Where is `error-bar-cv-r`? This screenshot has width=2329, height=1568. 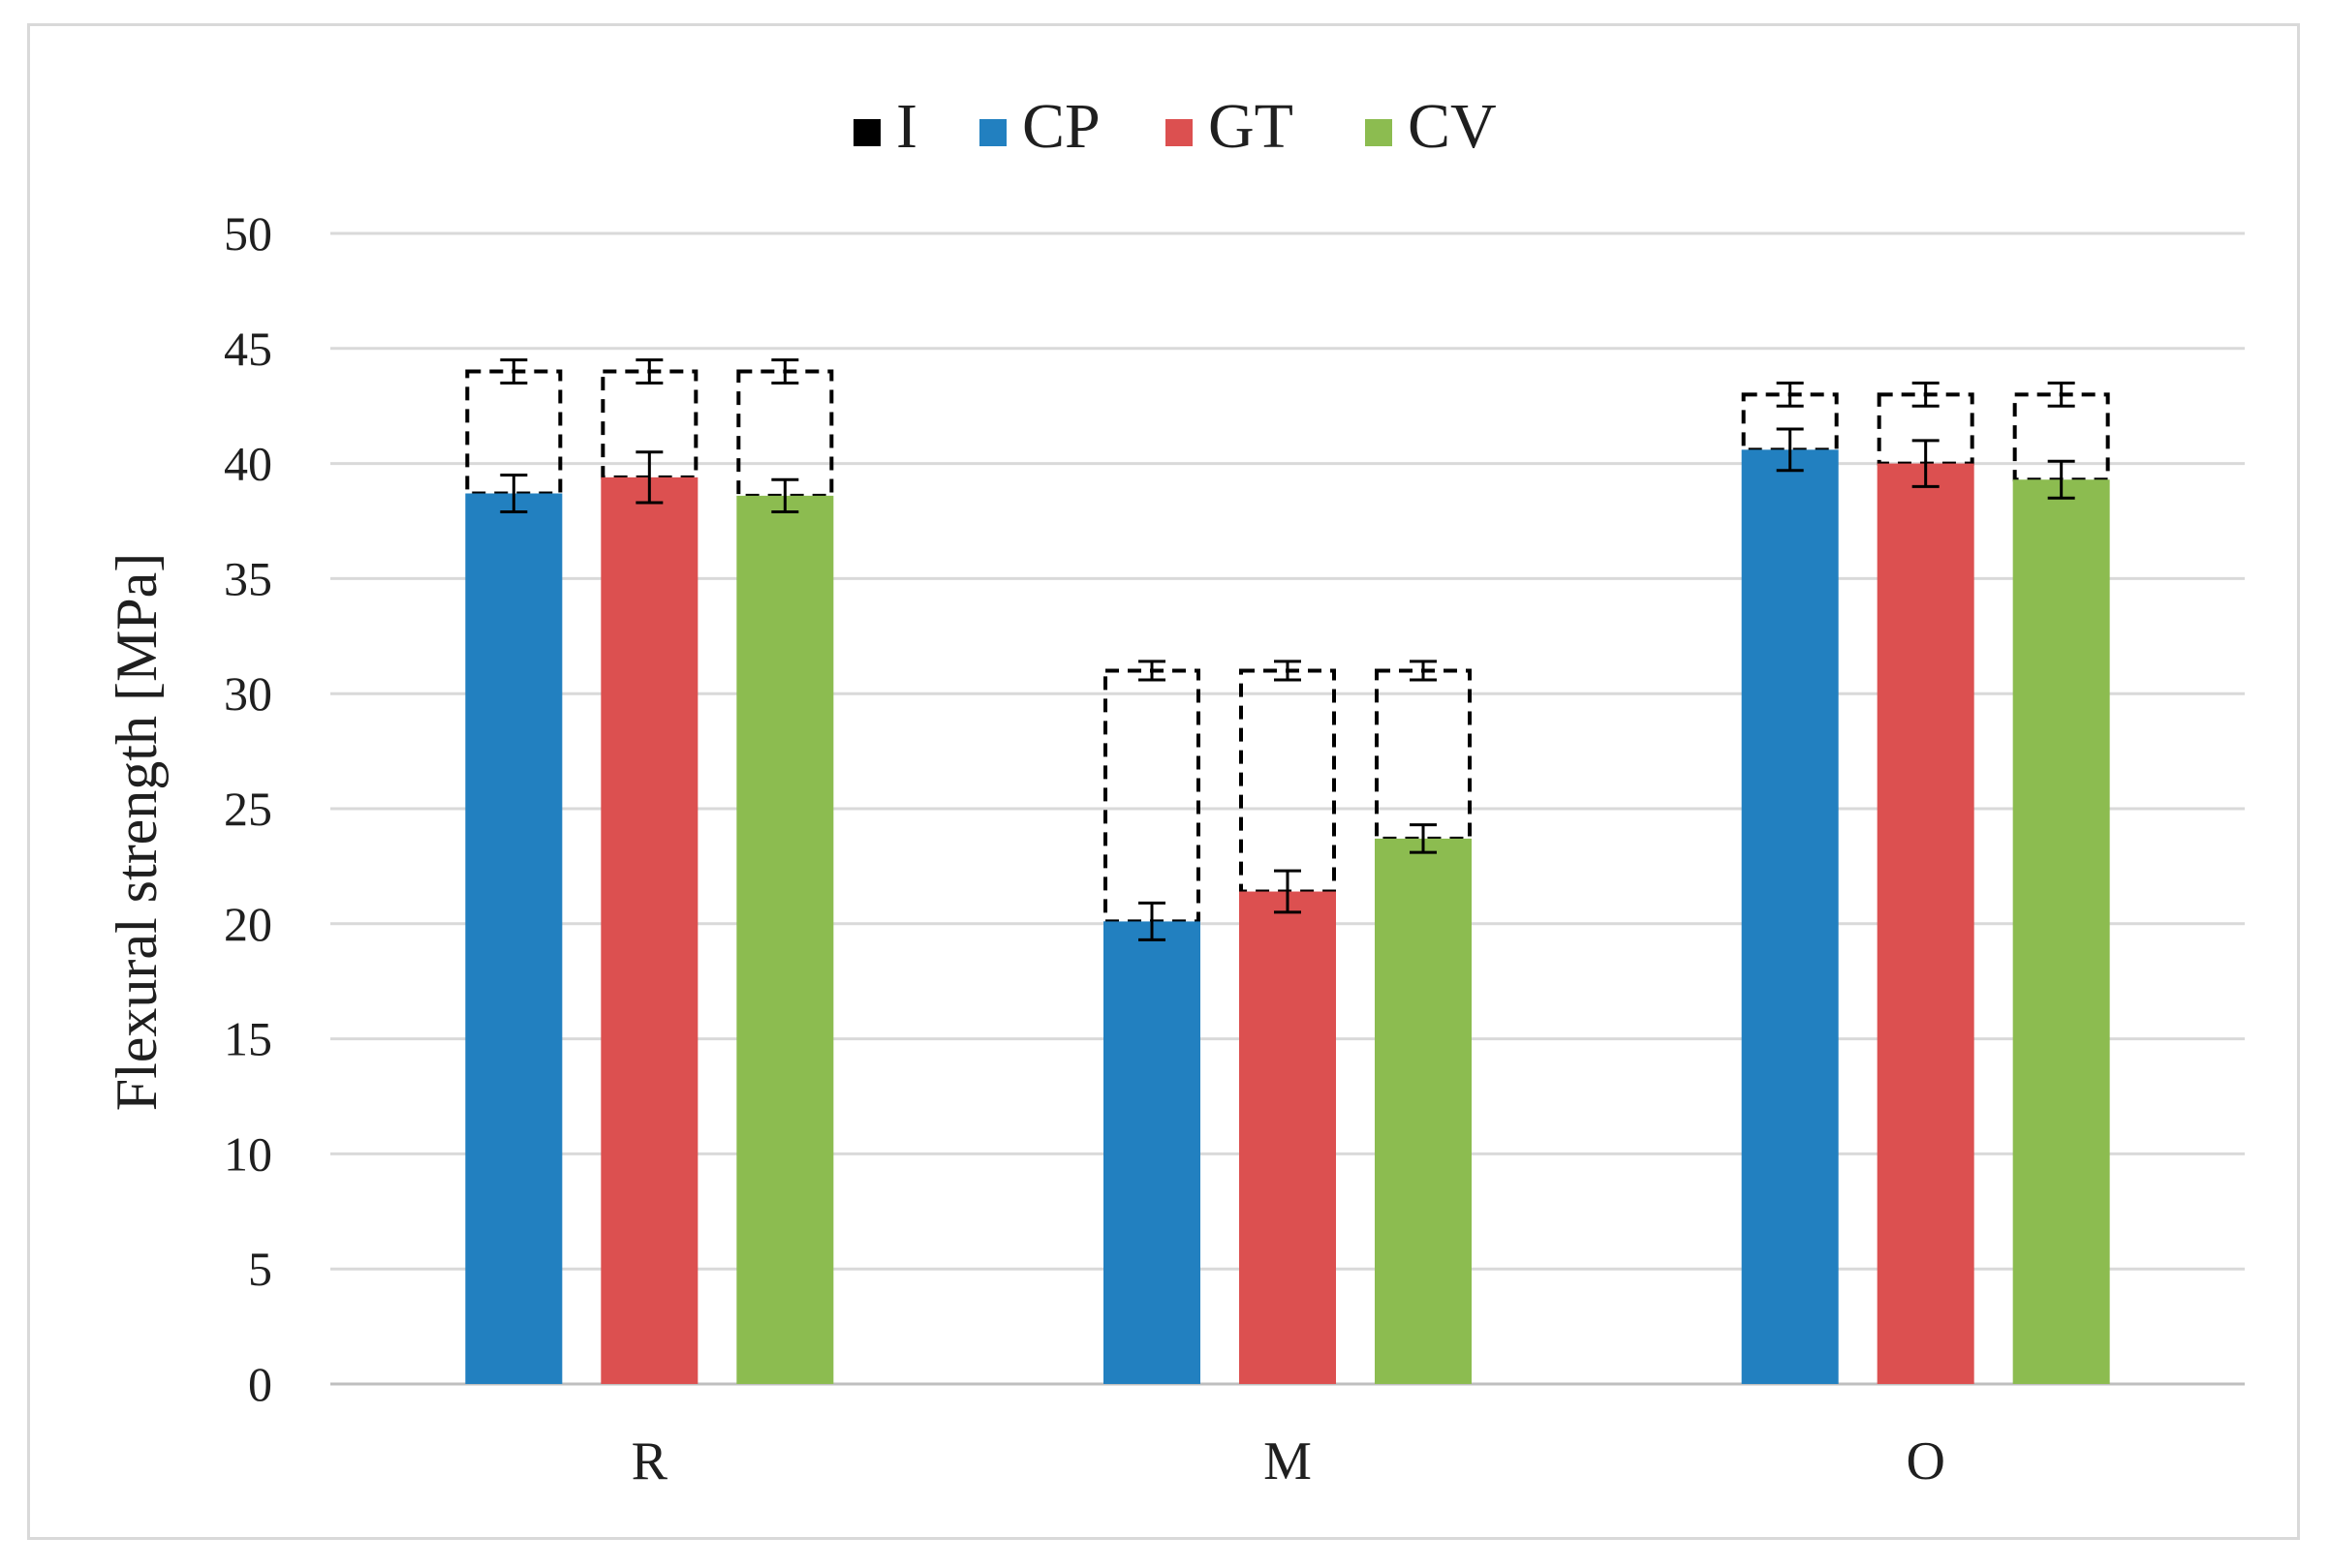 error-bar-cv-r is located at coordinates (785, 495).